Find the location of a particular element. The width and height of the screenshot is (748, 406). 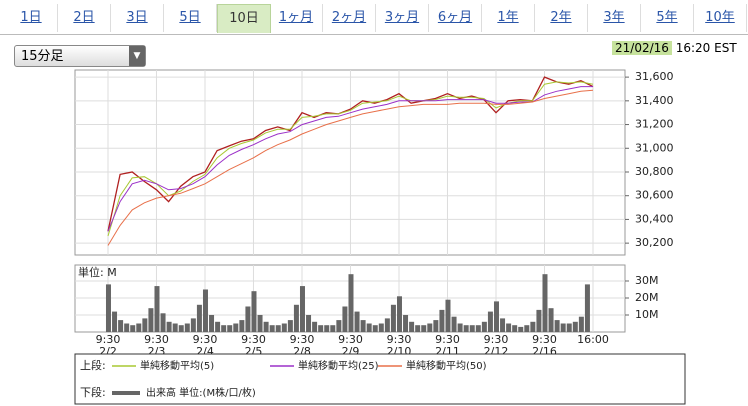

unit-label: 単位: M is located at coordinates (97, 272).